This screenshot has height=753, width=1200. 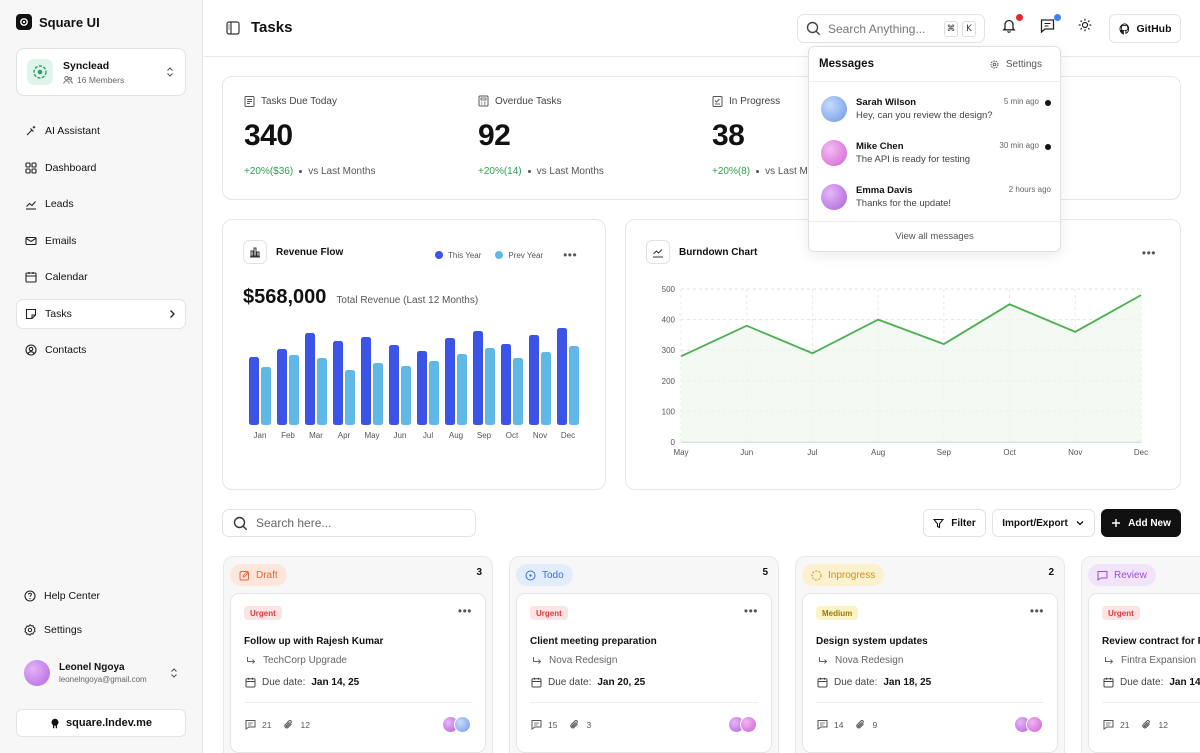 I want to click on bar-prev-year-dec, so click(x=574, y=385).